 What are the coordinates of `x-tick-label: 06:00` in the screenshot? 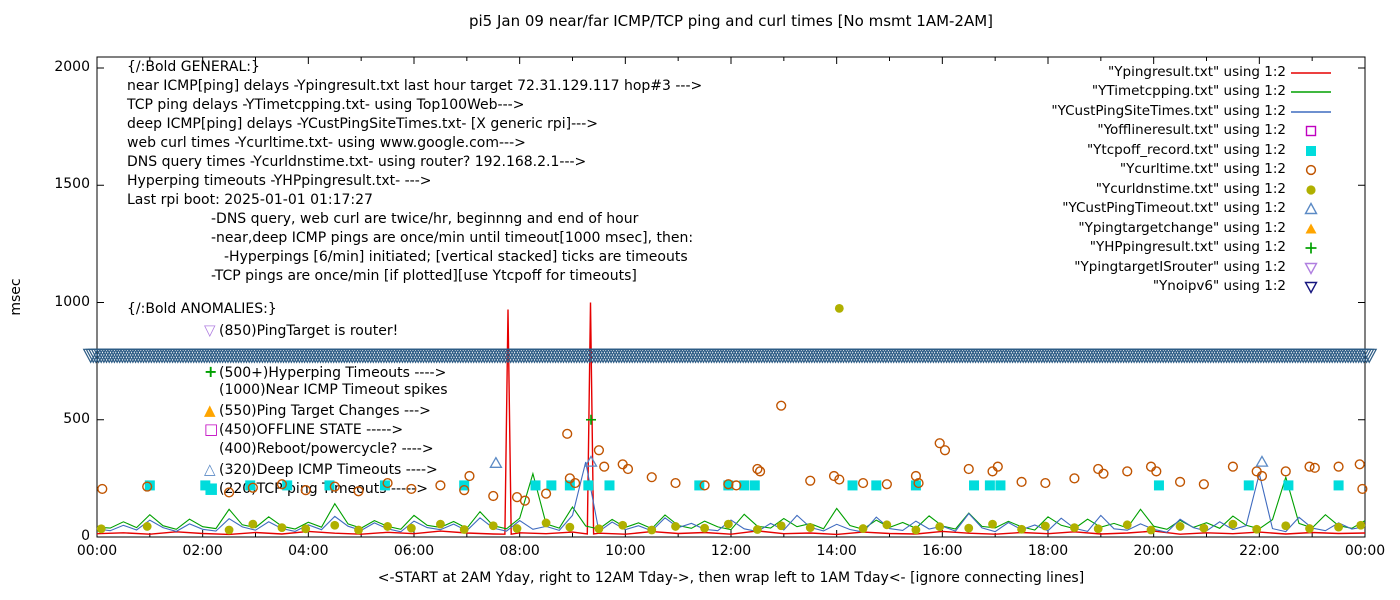 It's located at (414, 551).